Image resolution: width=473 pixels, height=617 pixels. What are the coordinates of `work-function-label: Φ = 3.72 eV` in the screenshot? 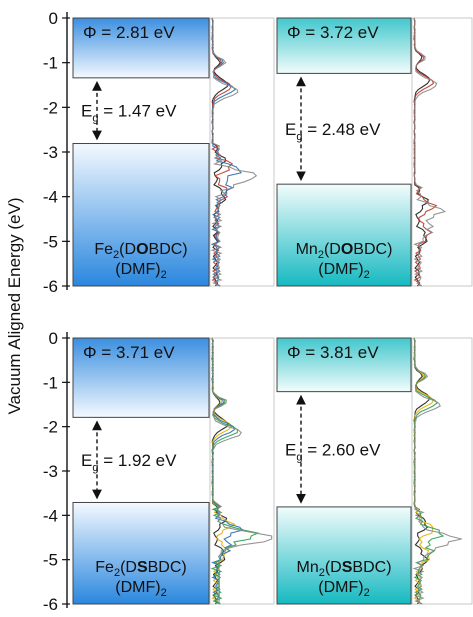 It's located at (333, 32).